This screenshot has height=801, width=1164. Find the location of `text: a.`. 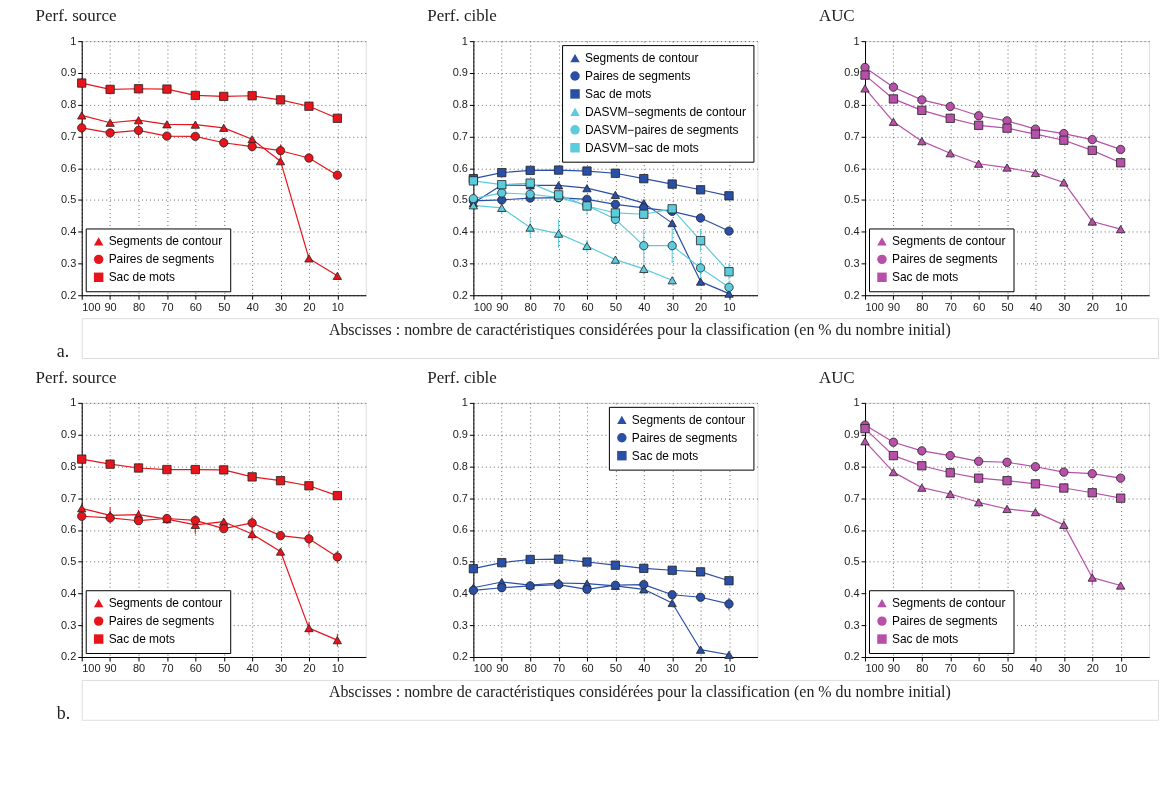

text: a. is located at coordinates (63, 351).